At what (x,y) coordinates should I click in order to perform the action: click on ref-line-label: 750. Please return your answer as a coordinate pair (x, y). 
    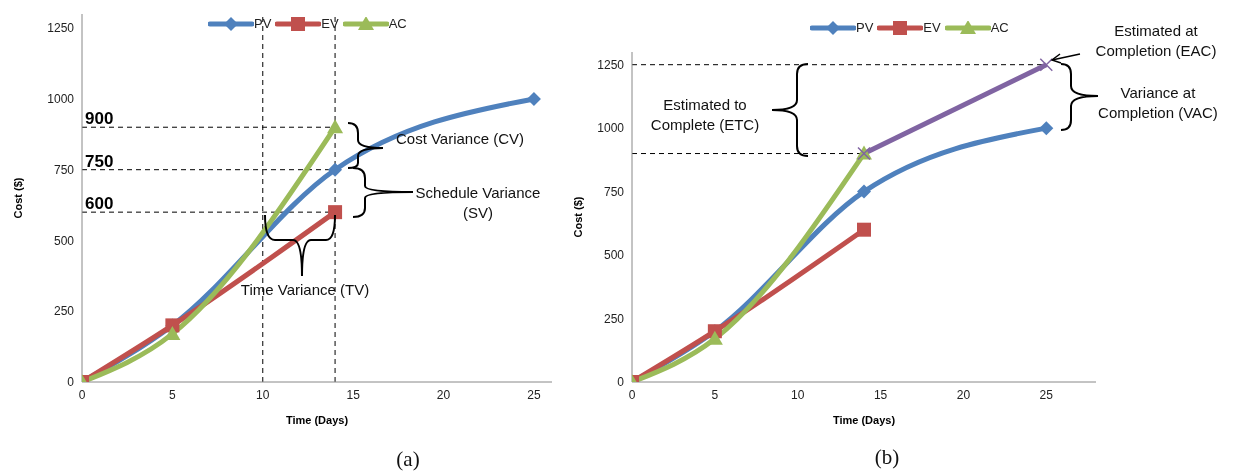
    Looking at the image, I should click on (99, 161).